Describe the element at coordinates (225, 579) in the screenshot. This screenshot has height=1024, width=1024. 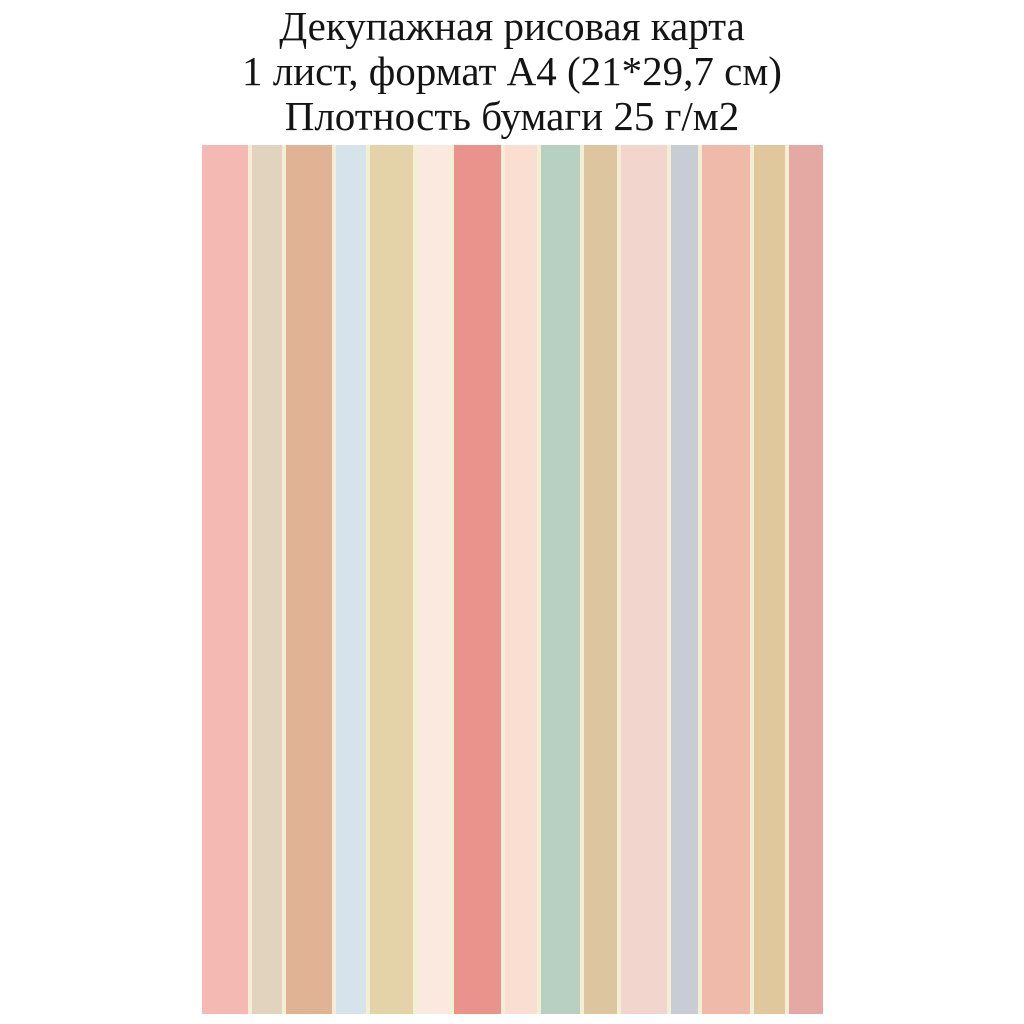
I see `stripe-salmon-pink` at that location.